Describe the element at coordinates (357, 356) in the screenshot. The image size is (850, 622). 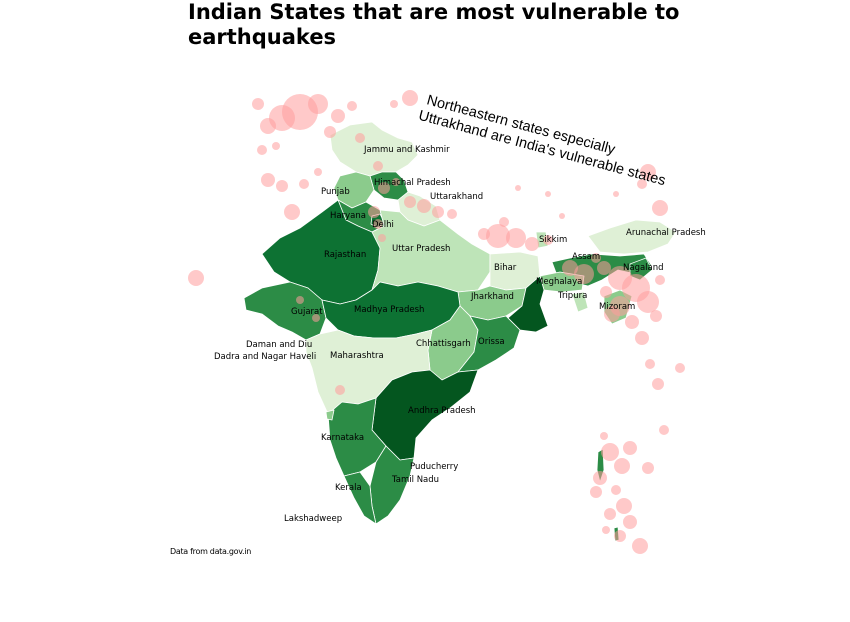
I see `label-maharashtra: Maharashtra` at that location.